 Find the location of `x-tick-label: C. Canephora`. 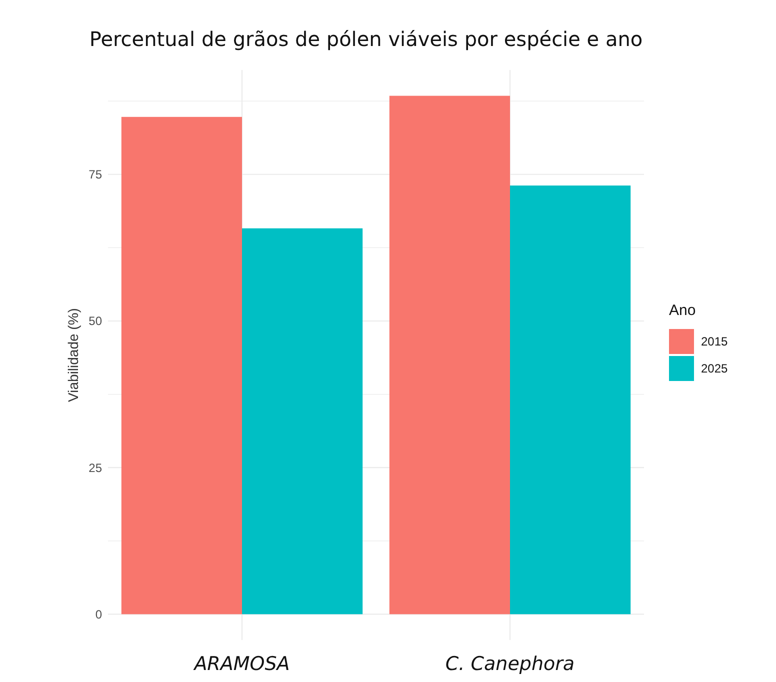

x-tick-label: C. Canephora is located at coordinates (510, 664).